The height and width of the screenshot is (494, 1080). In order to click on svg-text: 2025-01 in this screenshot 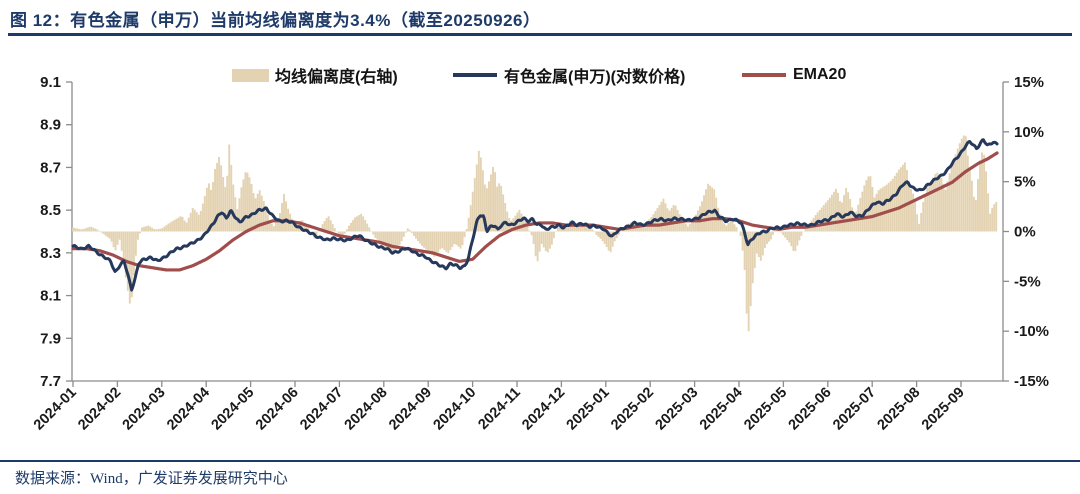, I will do `click(588, 409)`.